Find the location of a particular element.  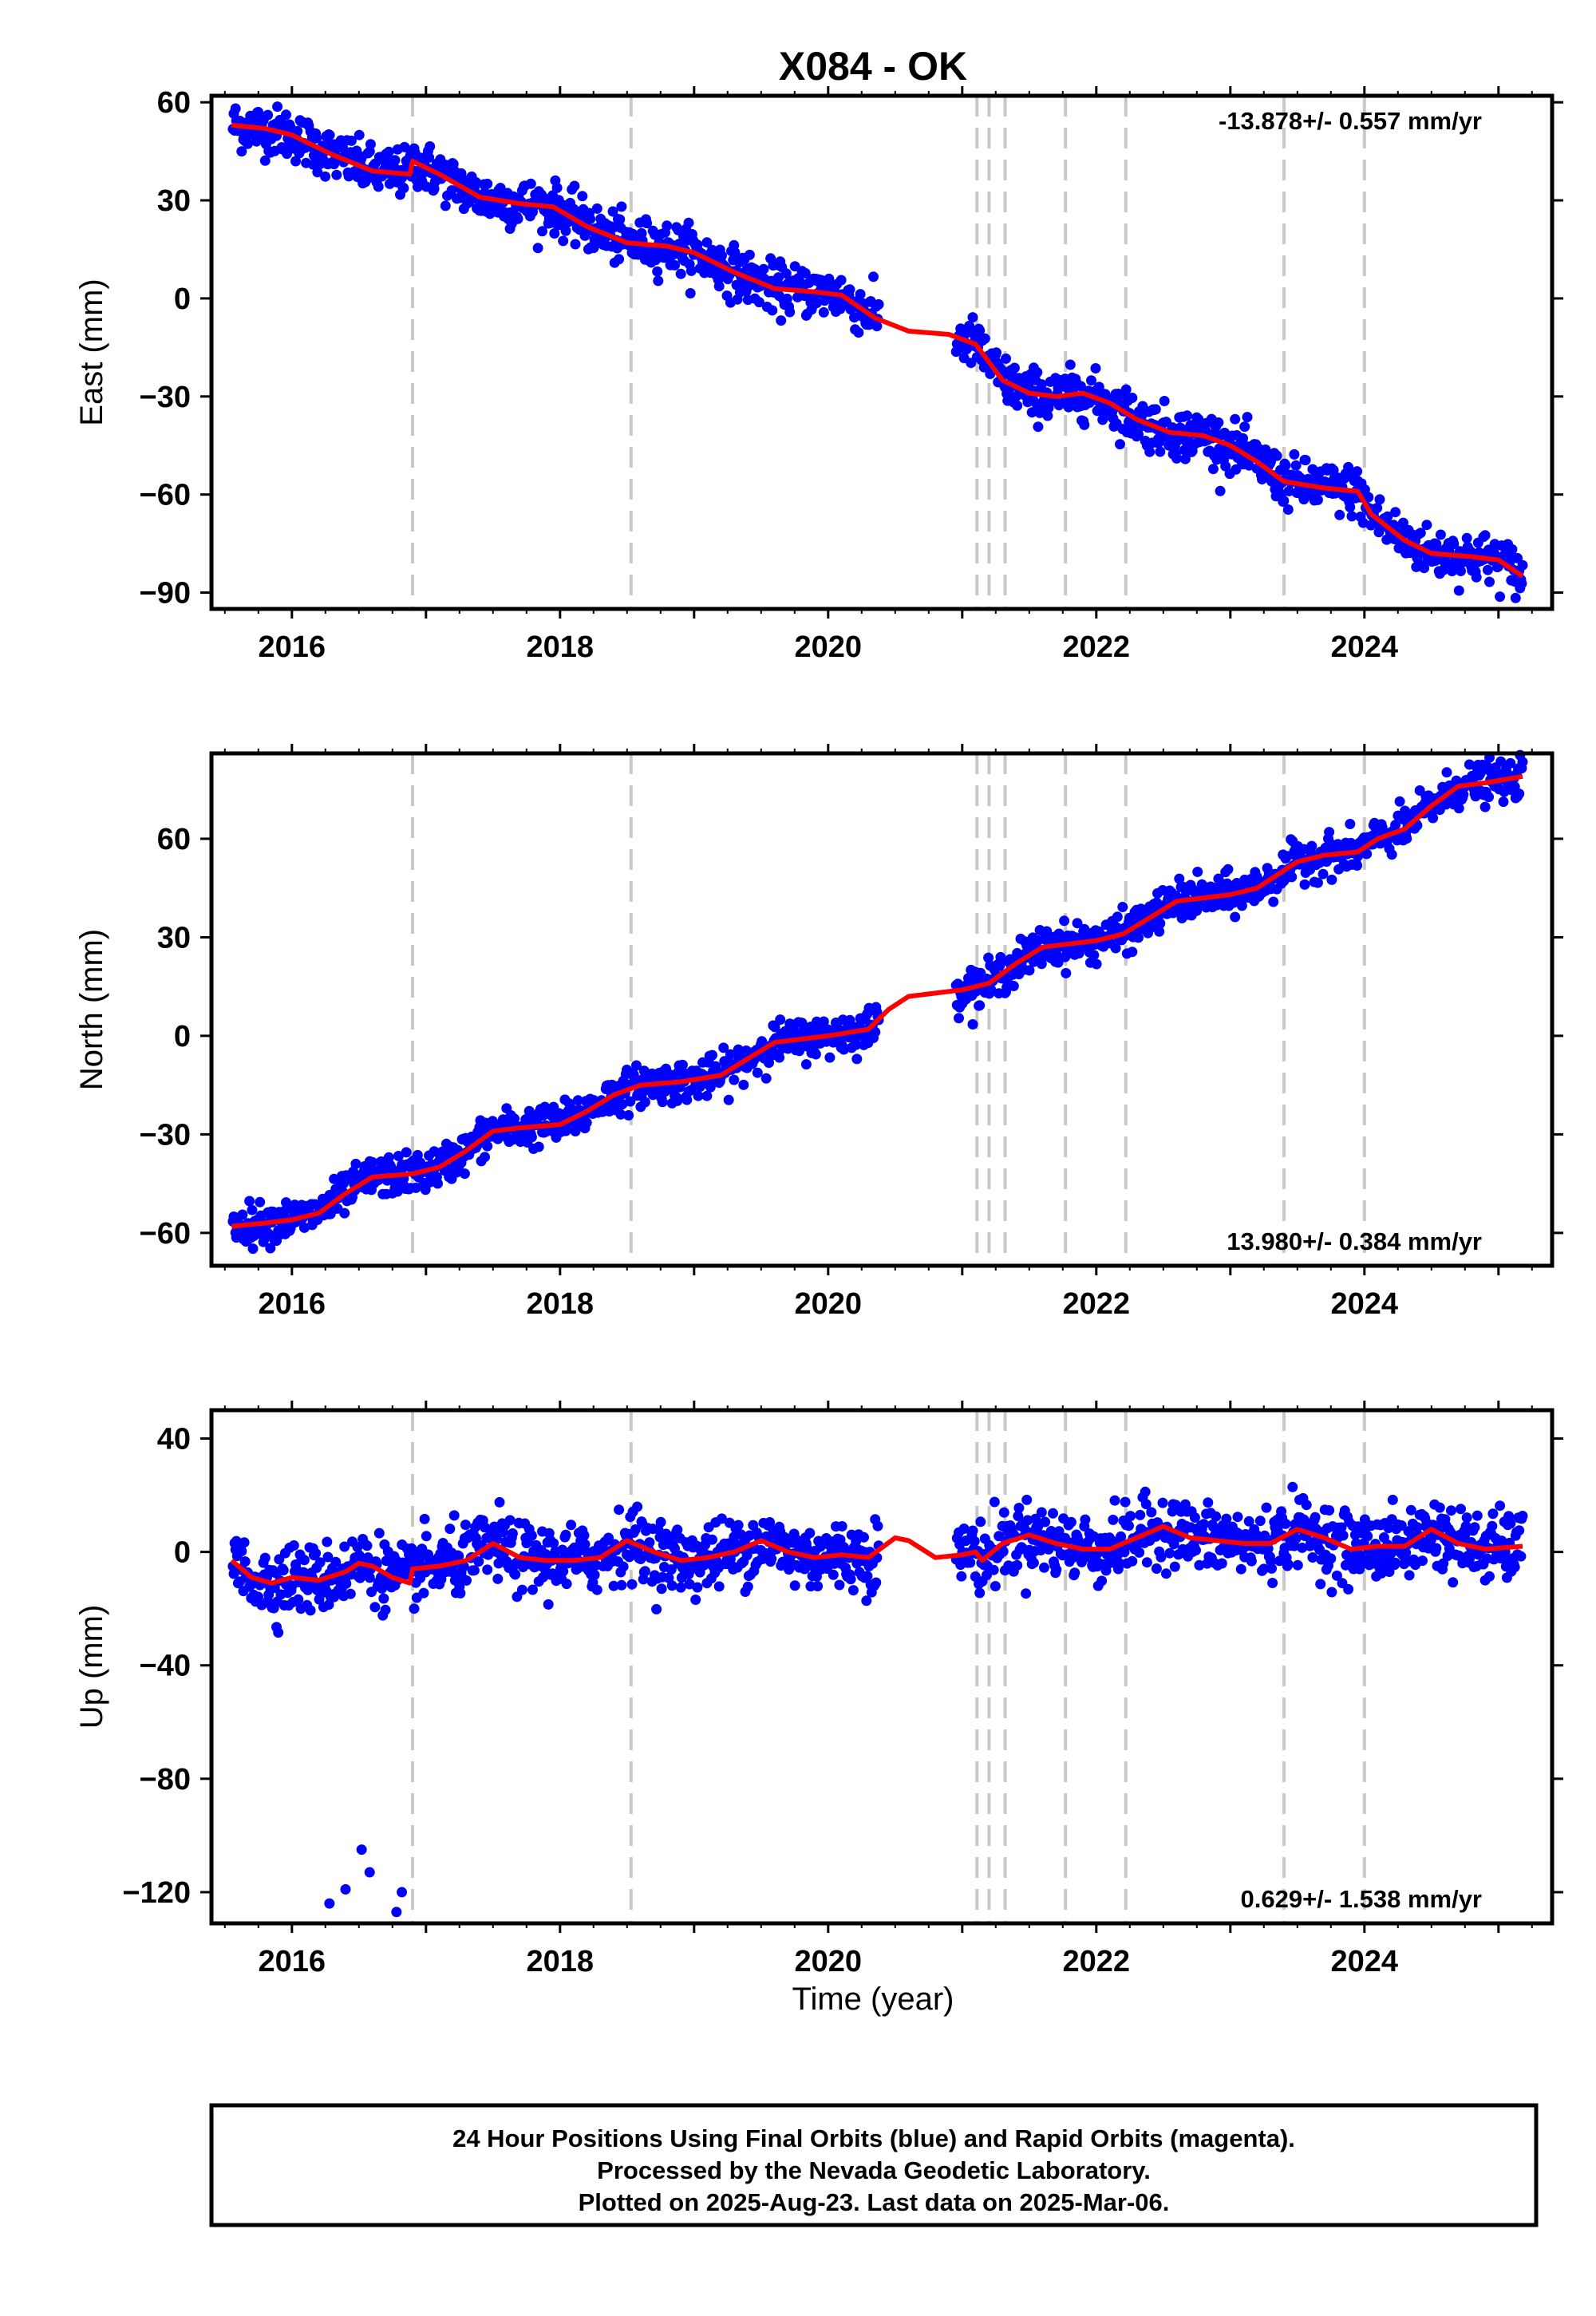

rate-annotation: 0.629+/- 1.538 mm/yr is located at coordinates (1361, 1899).